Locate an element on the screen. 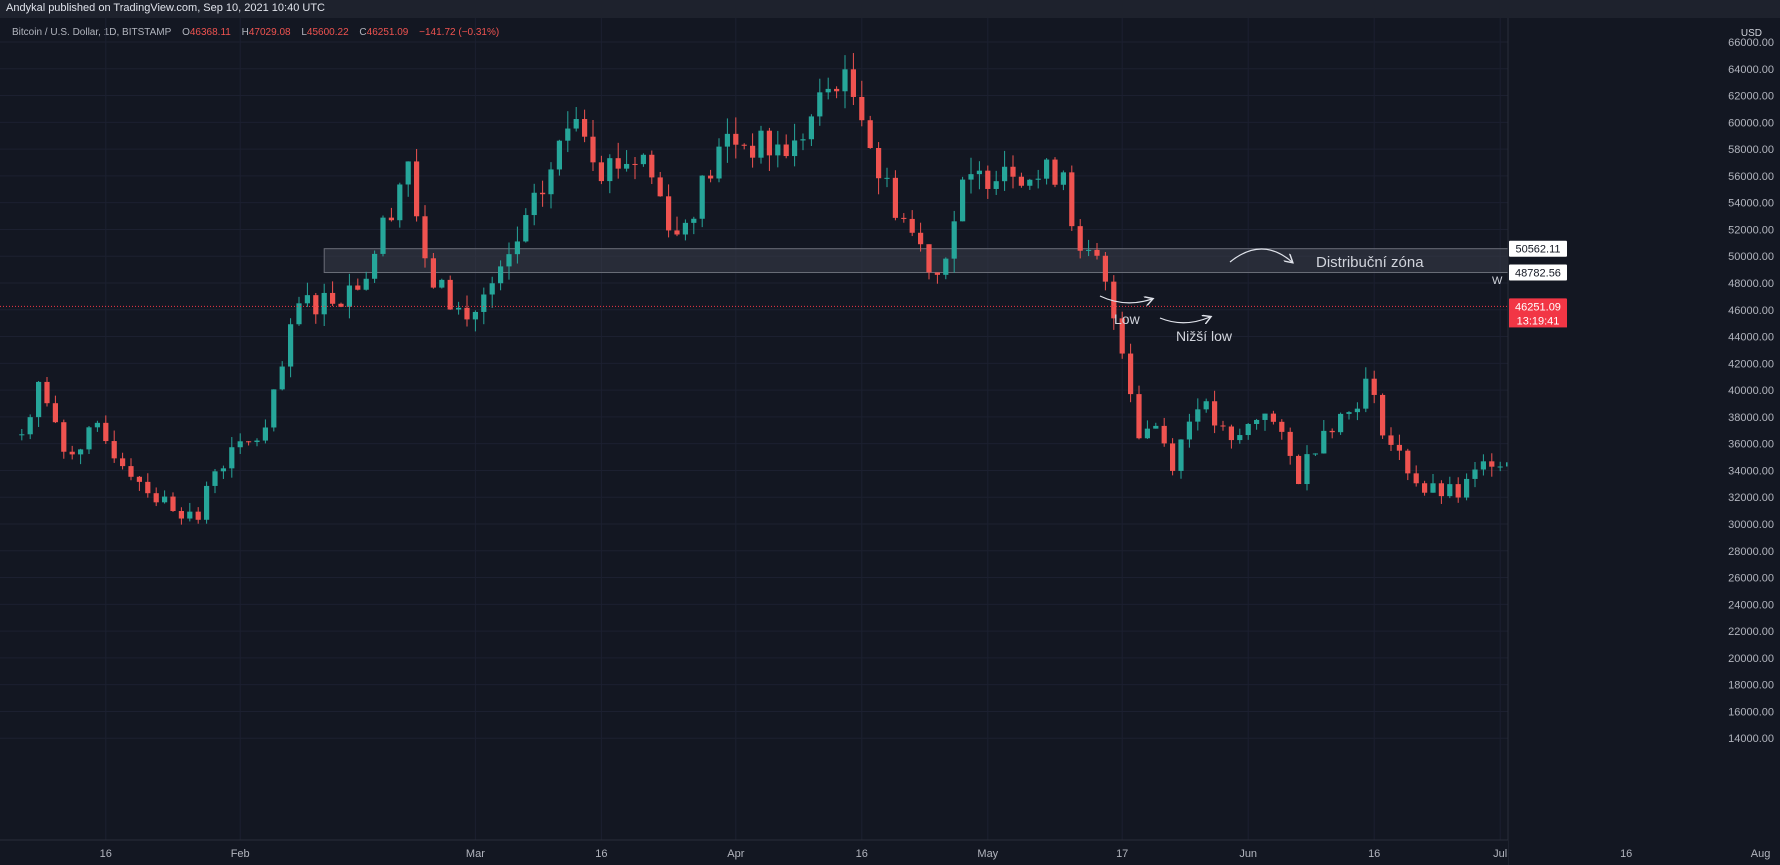 The width and height of the screenshot is (1780, 865). y-tick-label: 44000.00 is located at coordinates (1751, 338).